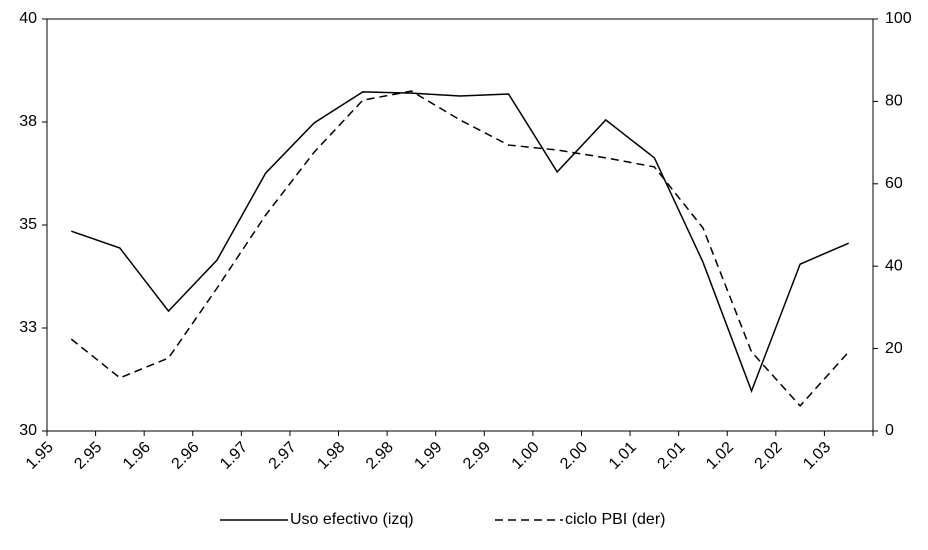  I want to click on x-tick-label: 2.01, so click(671, 456).